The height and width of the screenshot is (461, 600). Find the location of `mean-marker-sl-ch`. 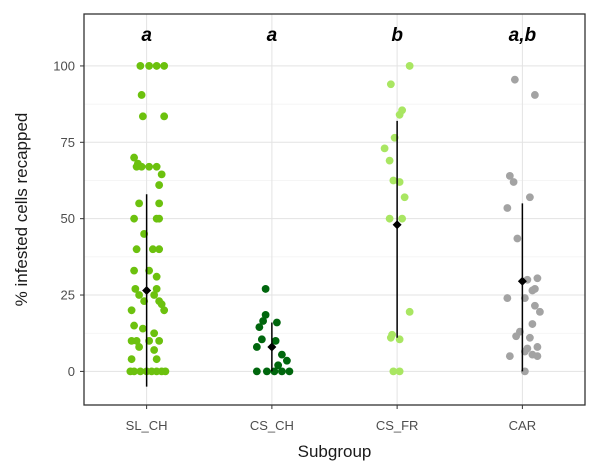

mean-marker-sl-ch is located at coordinates (147, 290).